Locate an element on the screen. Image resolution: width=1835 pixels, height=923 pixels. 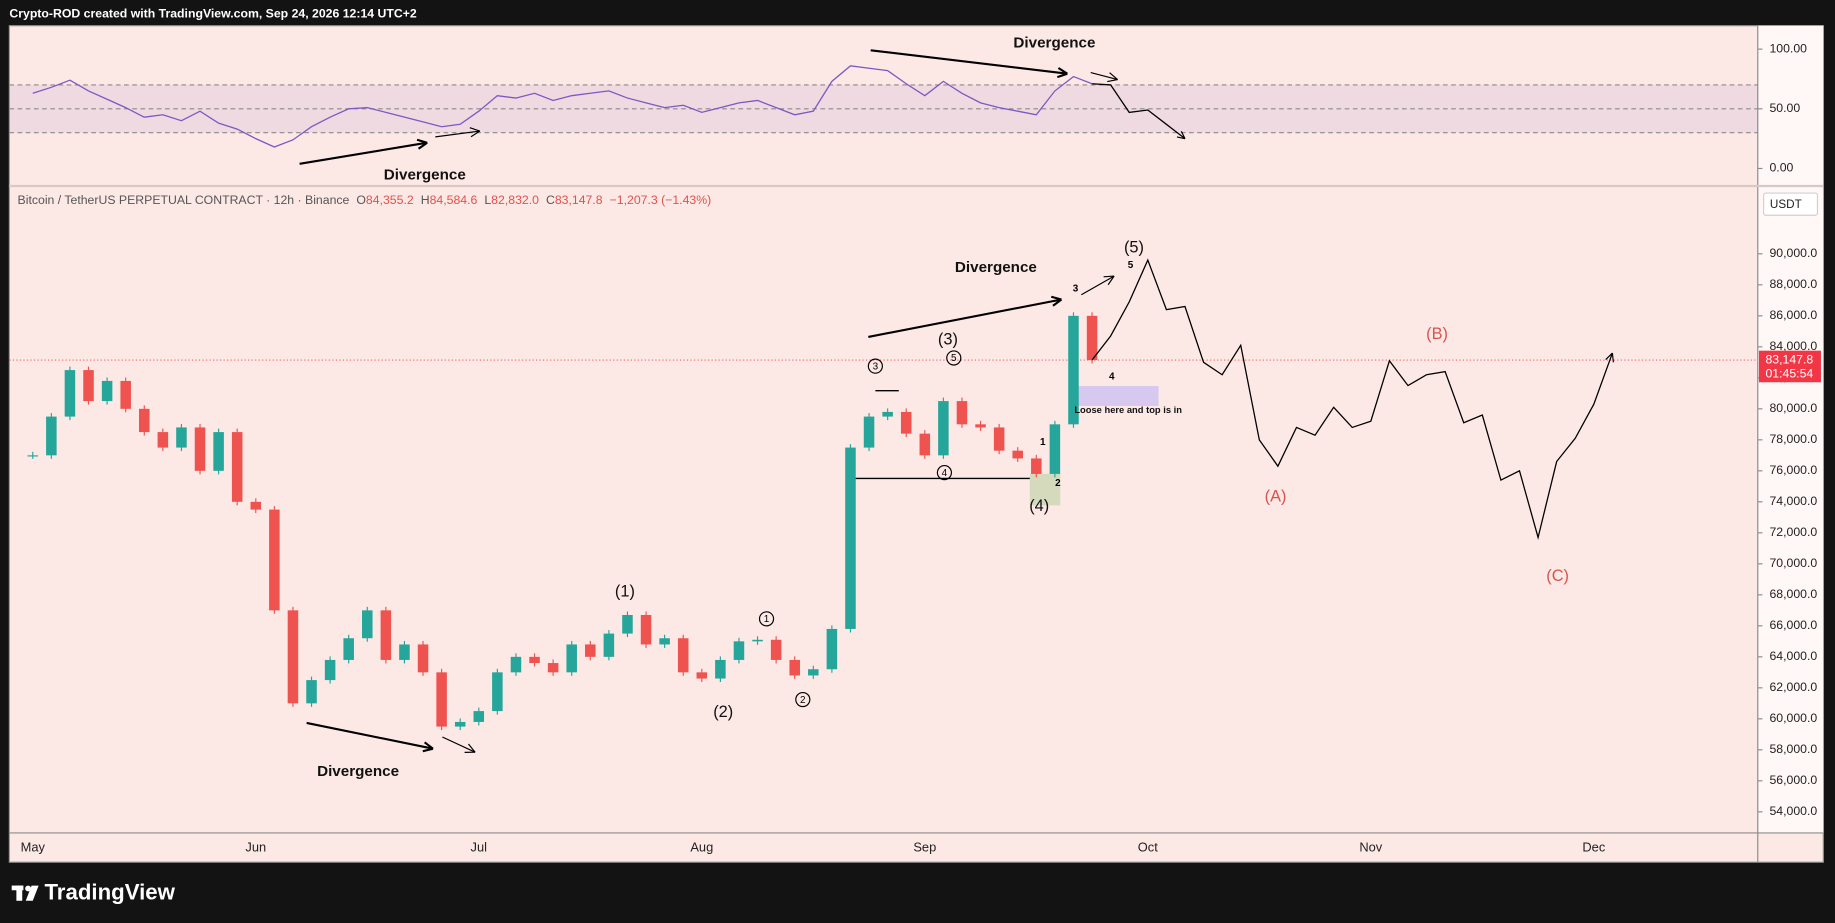
y-tick-label: 0.00 is located at coordinates (1781, 168).